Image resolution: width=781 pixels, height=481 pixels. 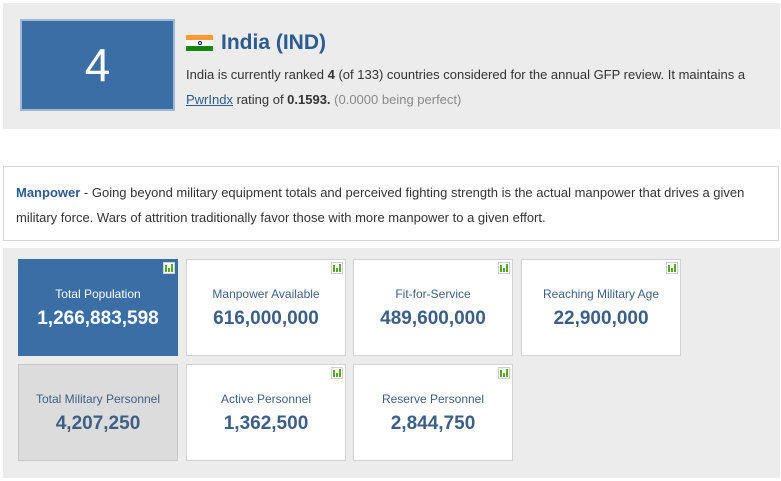 I want to click on stat-label: Total Military Personnel, so click(x=98, y=399).